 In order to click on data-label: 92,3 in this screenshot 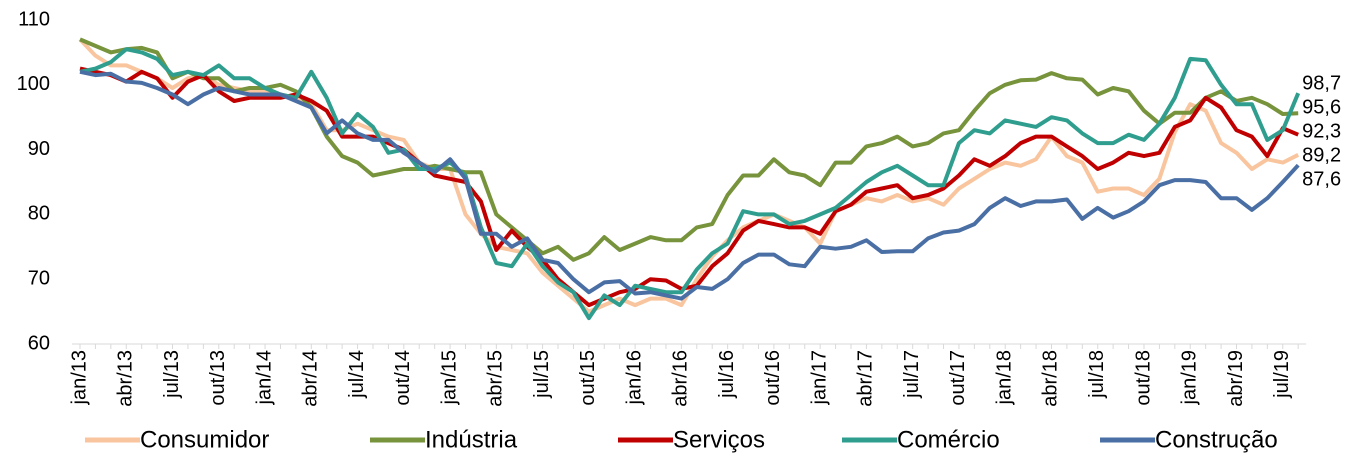, I will do `click(1321, 132)`.